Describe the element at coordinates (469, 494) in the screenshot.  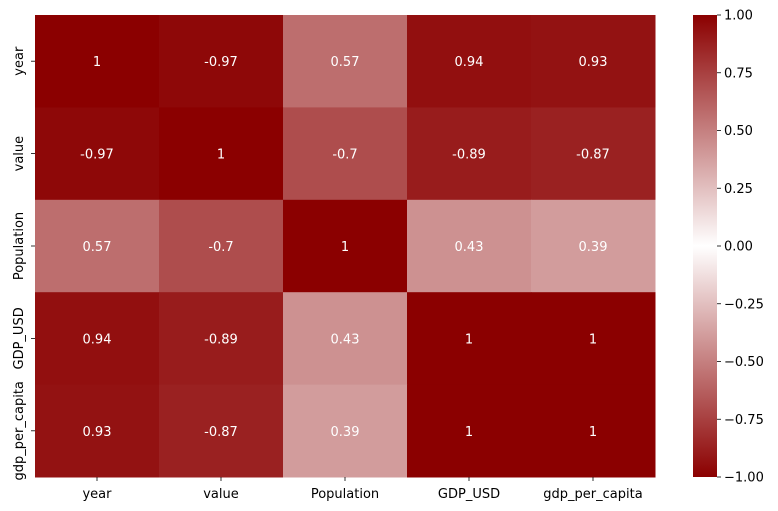
I see `x-tick-label-gdp-usd: GDP_USD` at that location.